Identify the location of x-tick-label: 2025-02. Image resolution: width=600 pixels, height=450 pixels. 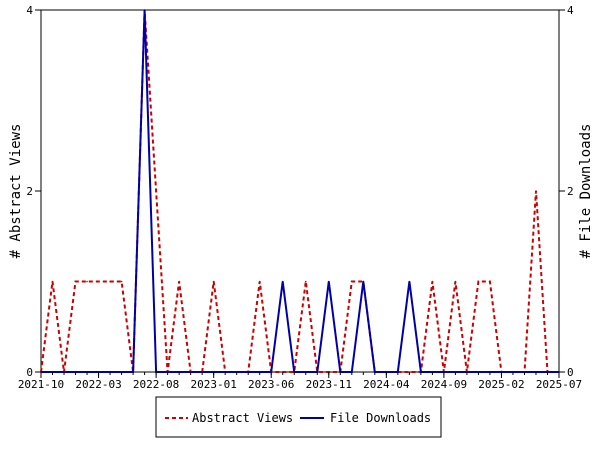
(501, 384).